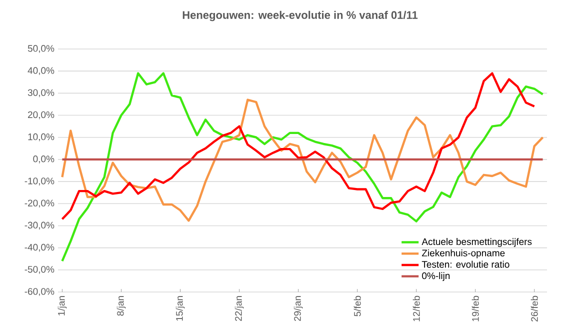 The image size is (586, 332). I want to click on y-tick-label: 30,0%, so click(41, 93).